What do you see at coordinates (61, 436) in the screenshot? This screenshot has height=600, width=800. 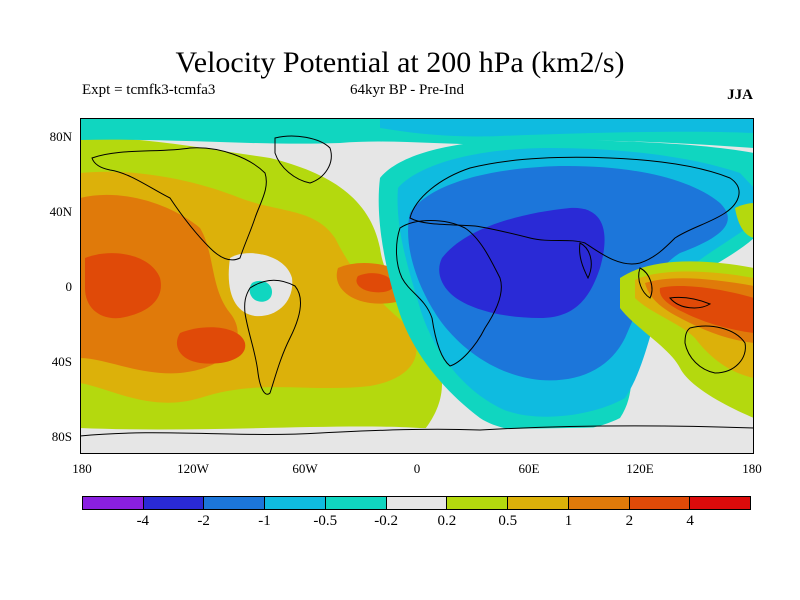 I see `lat-label-80s: 80S` at bounding box center [61, 436].